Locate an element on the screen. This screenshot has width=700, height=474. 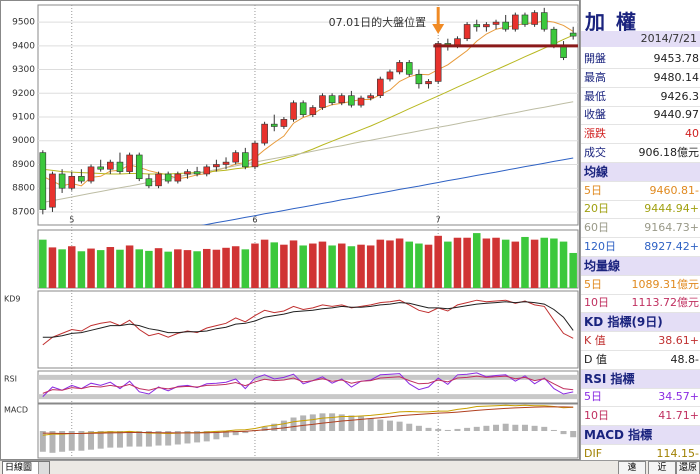
section-header: MACD 指標 is located at coordinates (640, 435).